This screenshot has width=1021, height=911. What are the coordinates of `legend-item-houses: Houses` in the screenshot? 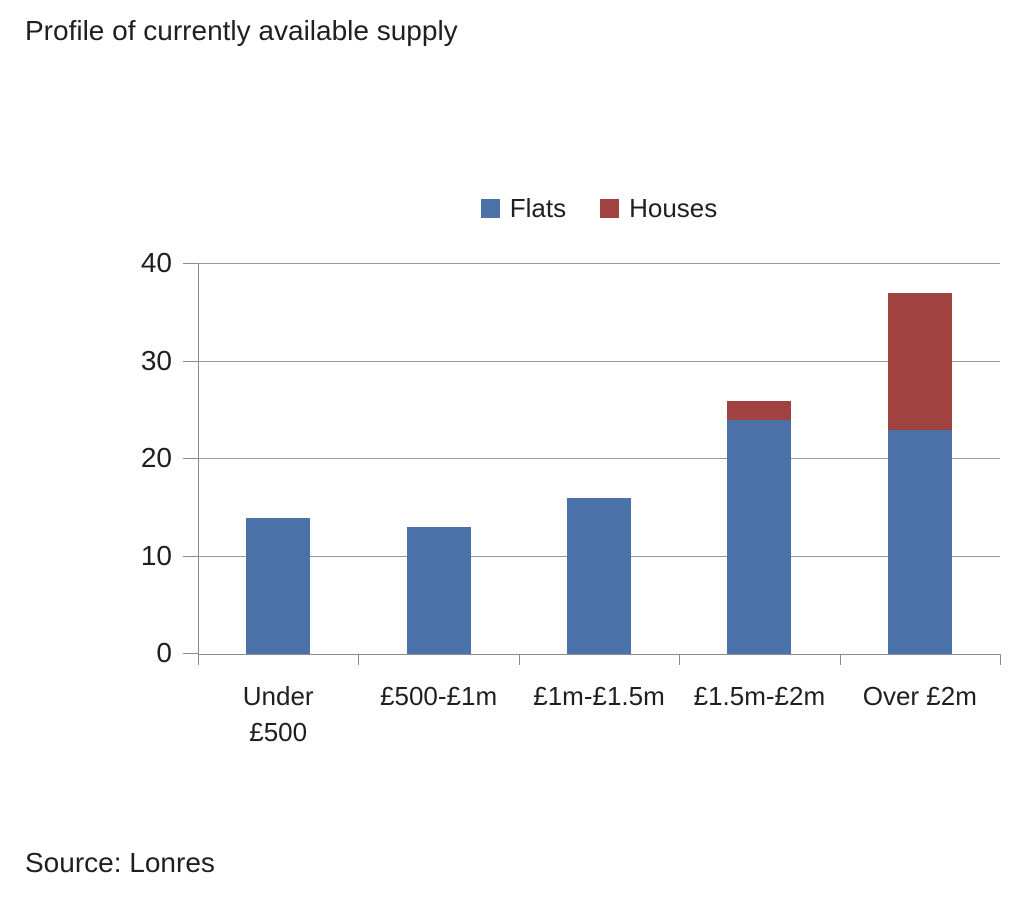 It's located at (658, 208).